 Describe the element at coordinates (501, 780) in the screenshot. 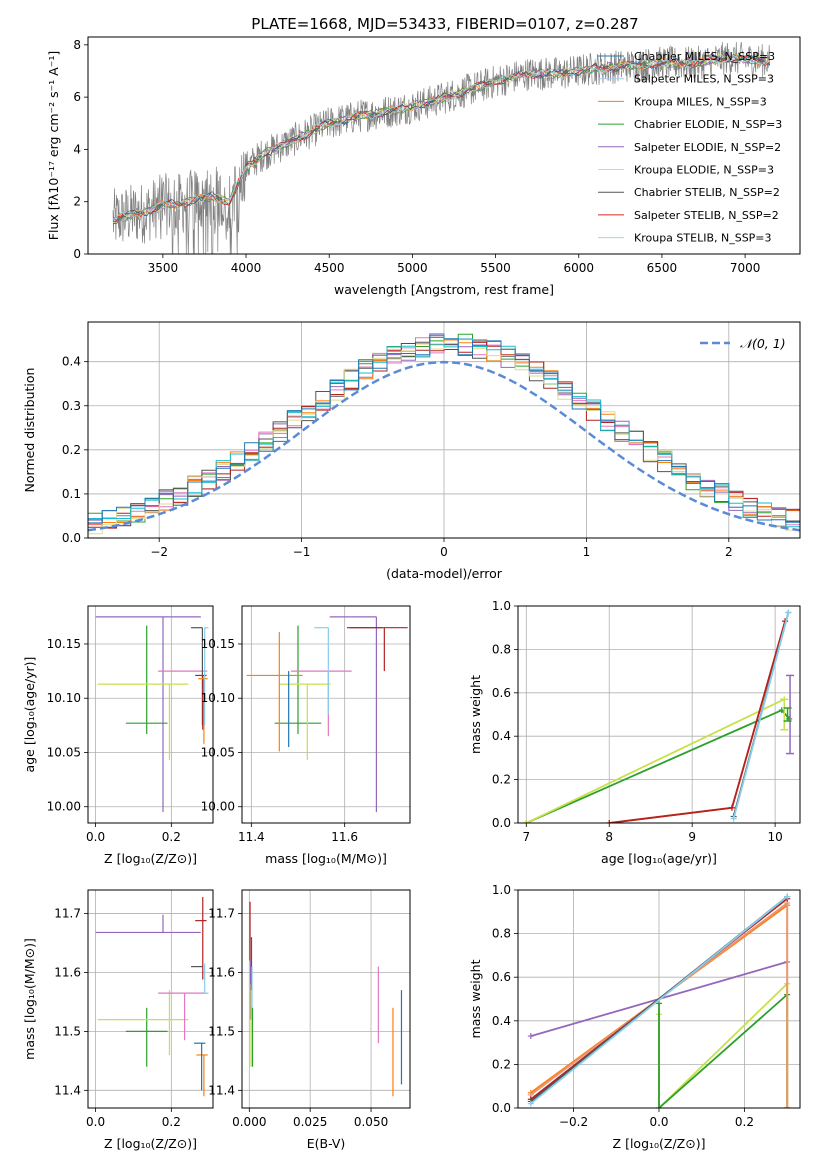

I see `y-tick-label: 0.2` at that location.